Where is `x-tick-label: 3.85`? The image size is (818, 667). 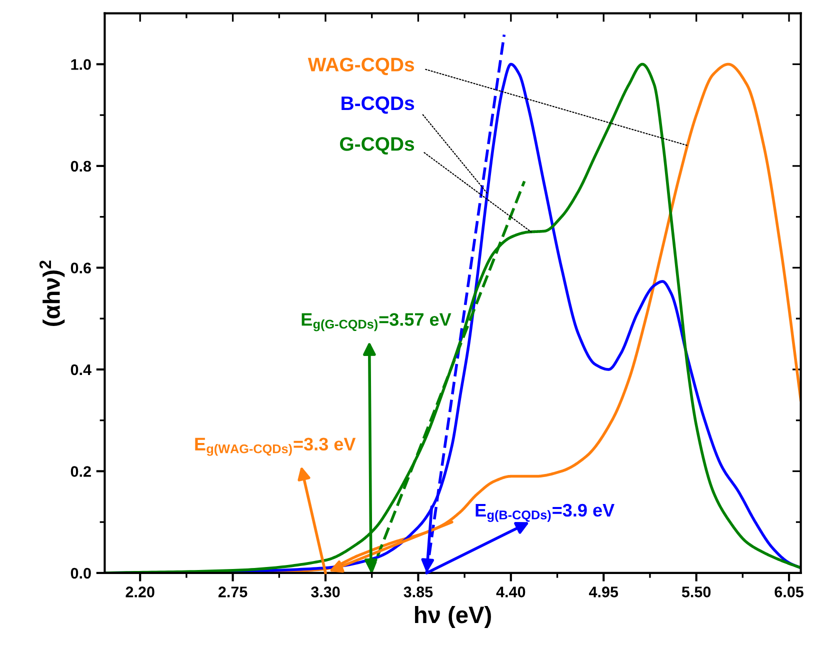 x-tick-label: 3.85 is located at coordinates (418, 592).